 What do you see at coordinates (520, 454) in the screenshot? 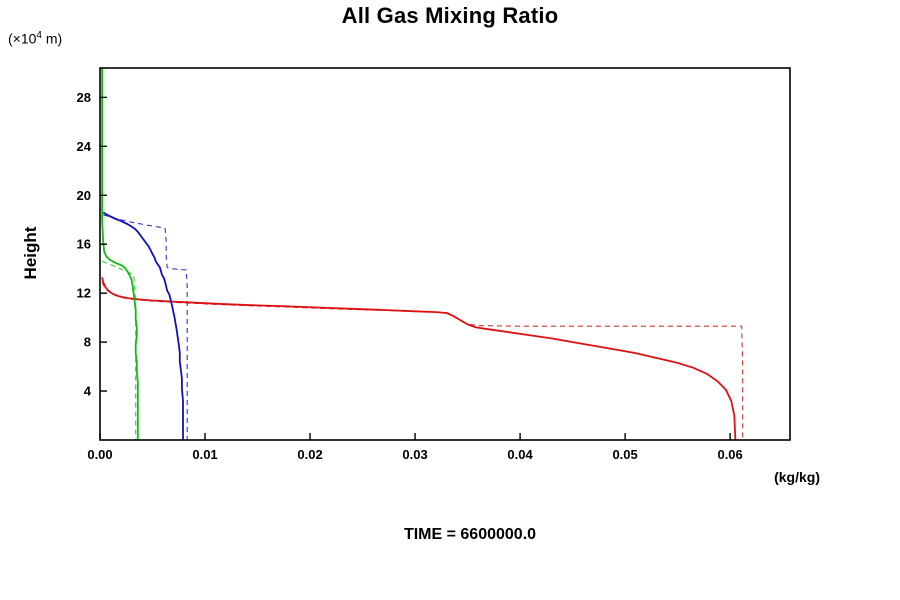
I see `x-tick-label: 0.04` at bounding box center [520, 454].